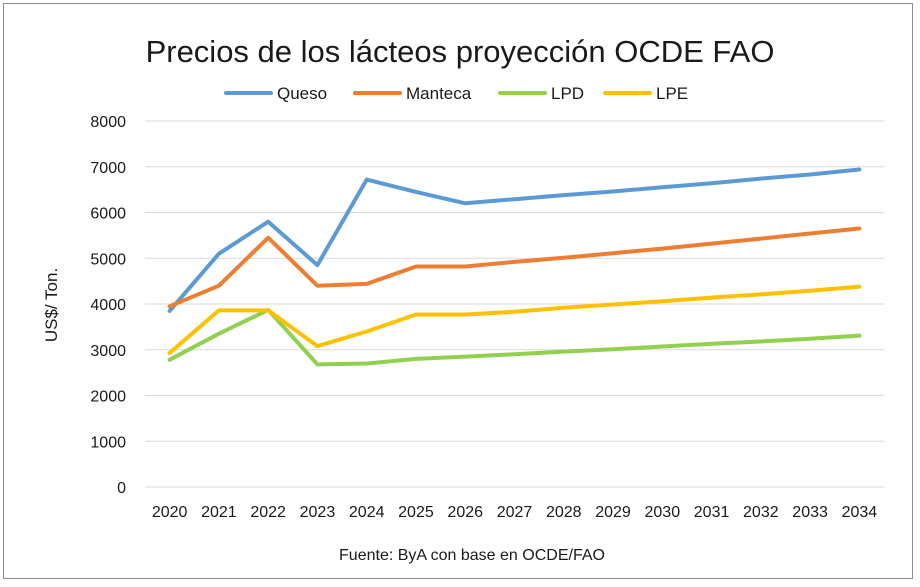  What do you see at coordinates (121, 488) in the screenshot?
I see `y-tick-label: 0` at bounding box center [121, 488].